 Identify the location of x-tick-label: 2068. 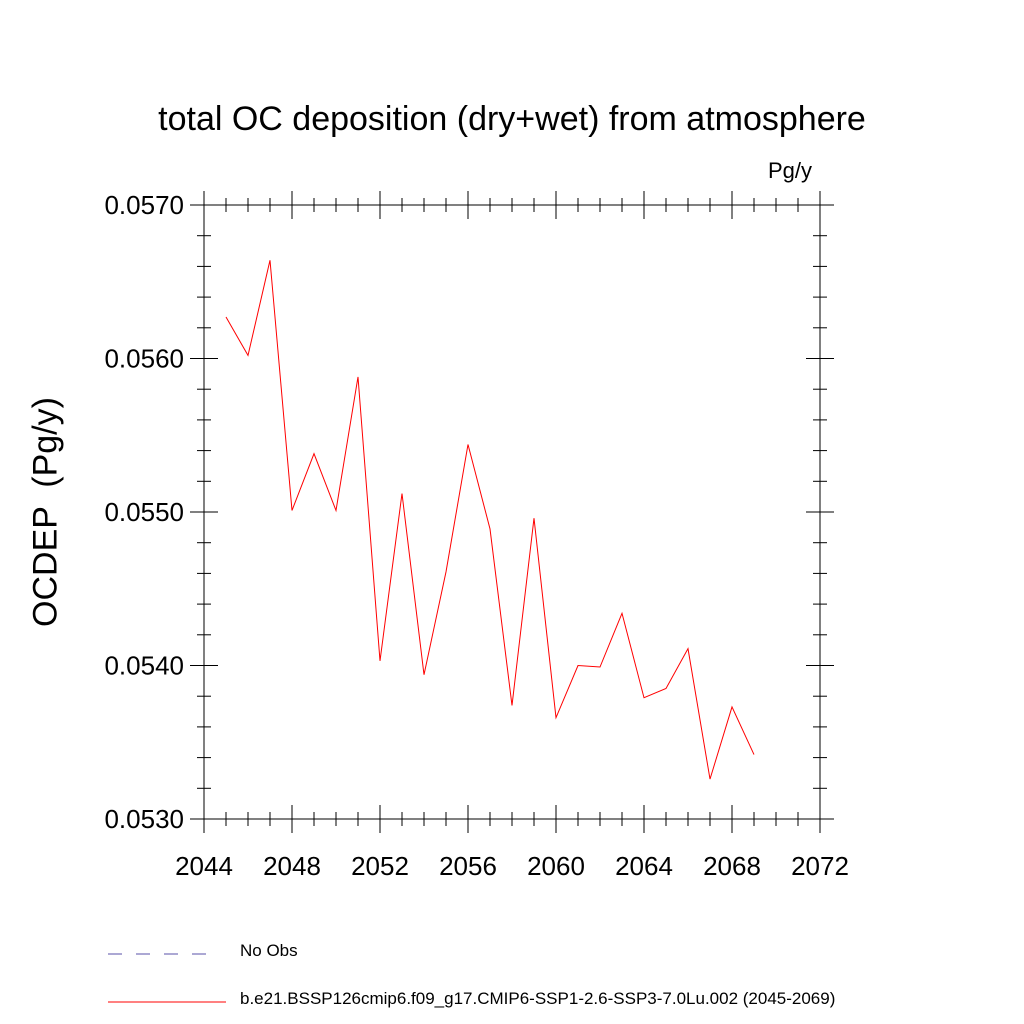
(732, 866).